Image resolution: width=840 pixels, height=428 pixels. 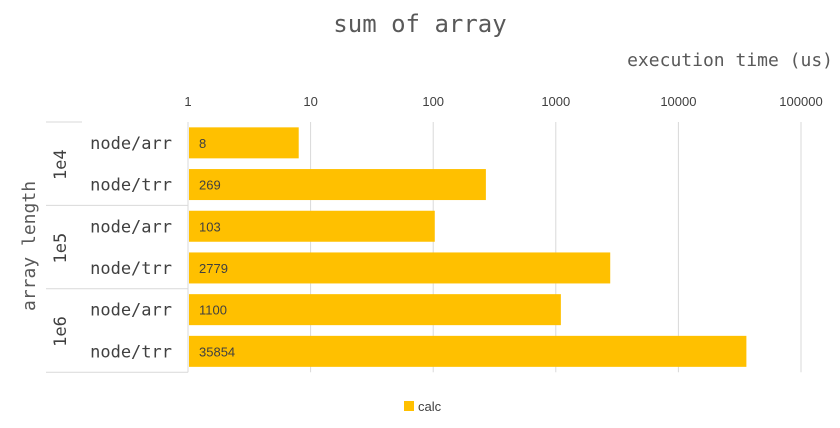 I want to click on x-tick-label: 100, so click(x=433, y=101).